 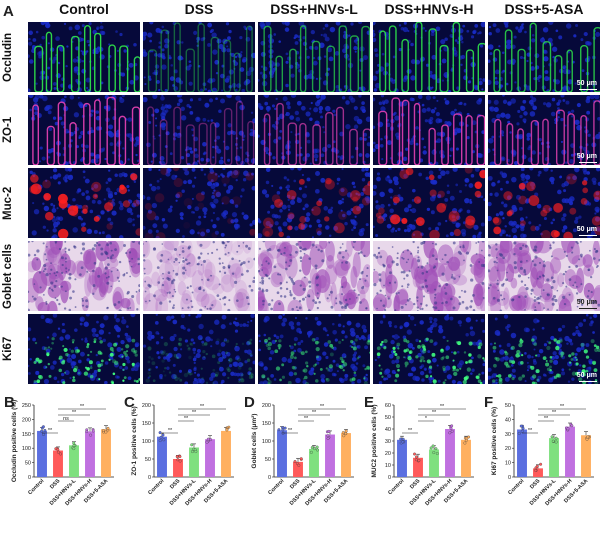 I want to click on y-axis-label: Ki67 positive cells (%), so click(x=494, y=441).